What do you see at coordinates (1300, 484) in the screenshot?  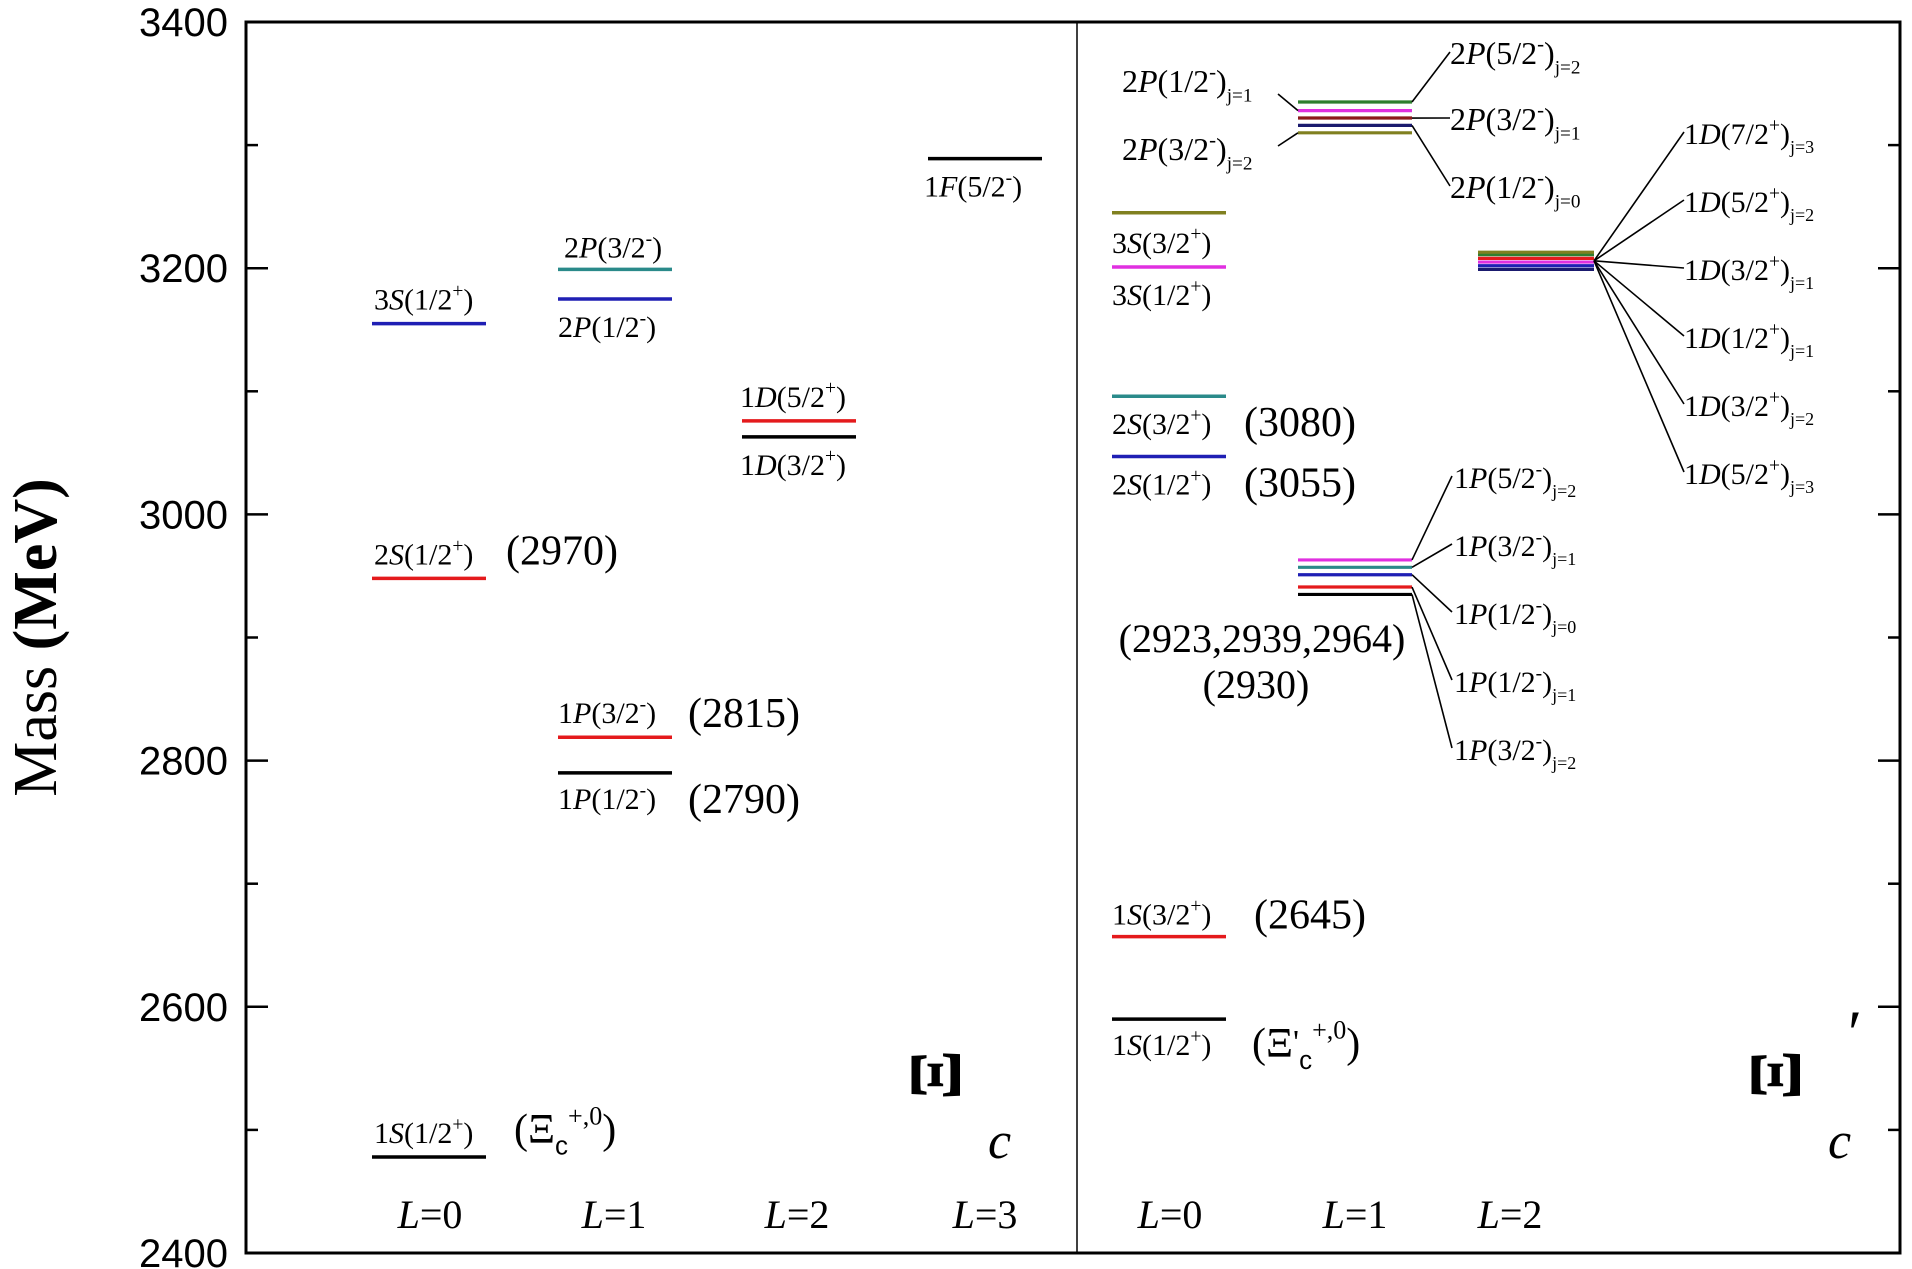 I see `exp-label: (3055)` at bounding box center [1300, 484].